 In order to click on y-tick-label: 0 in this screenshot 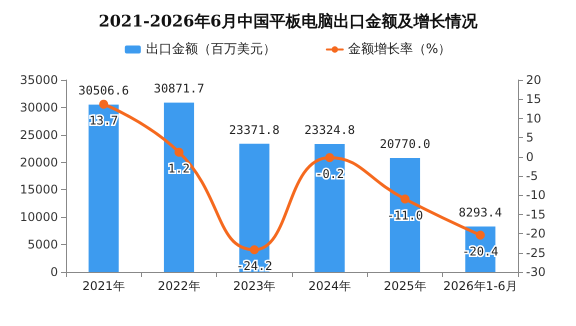, I will do `click(54, 272)`.